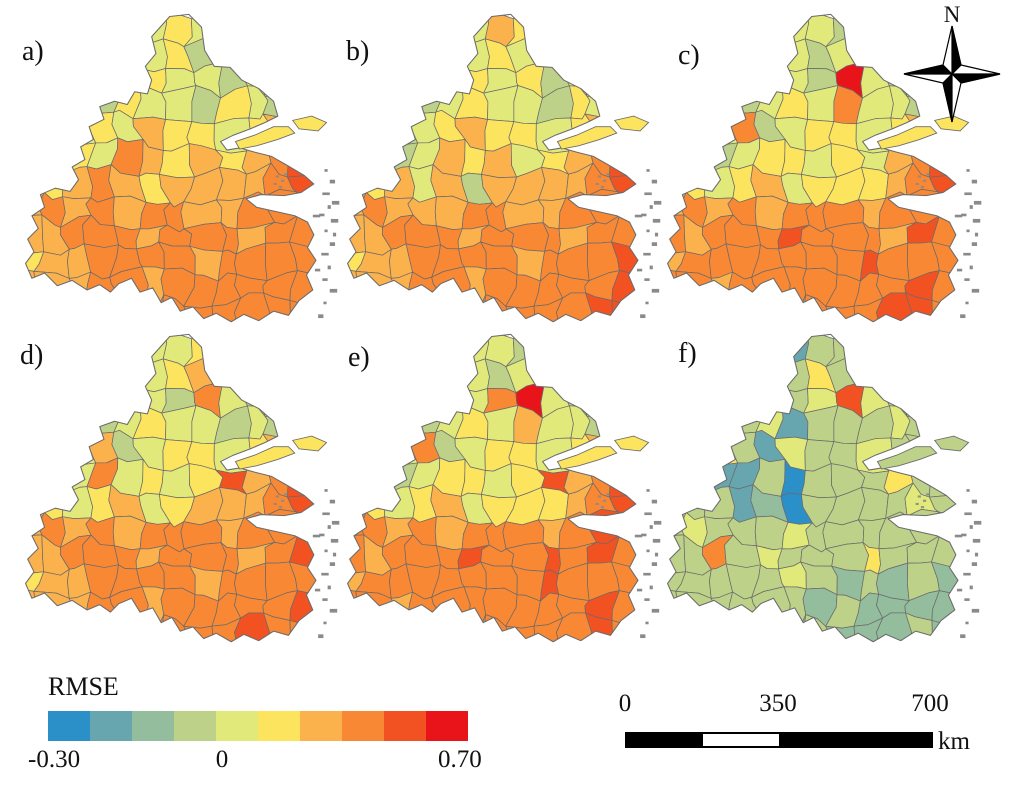  What do you see at coordinates (222, 759) in the screenshot?
I see `legend-tick-zero: 0` at bounding box center [222, 759].